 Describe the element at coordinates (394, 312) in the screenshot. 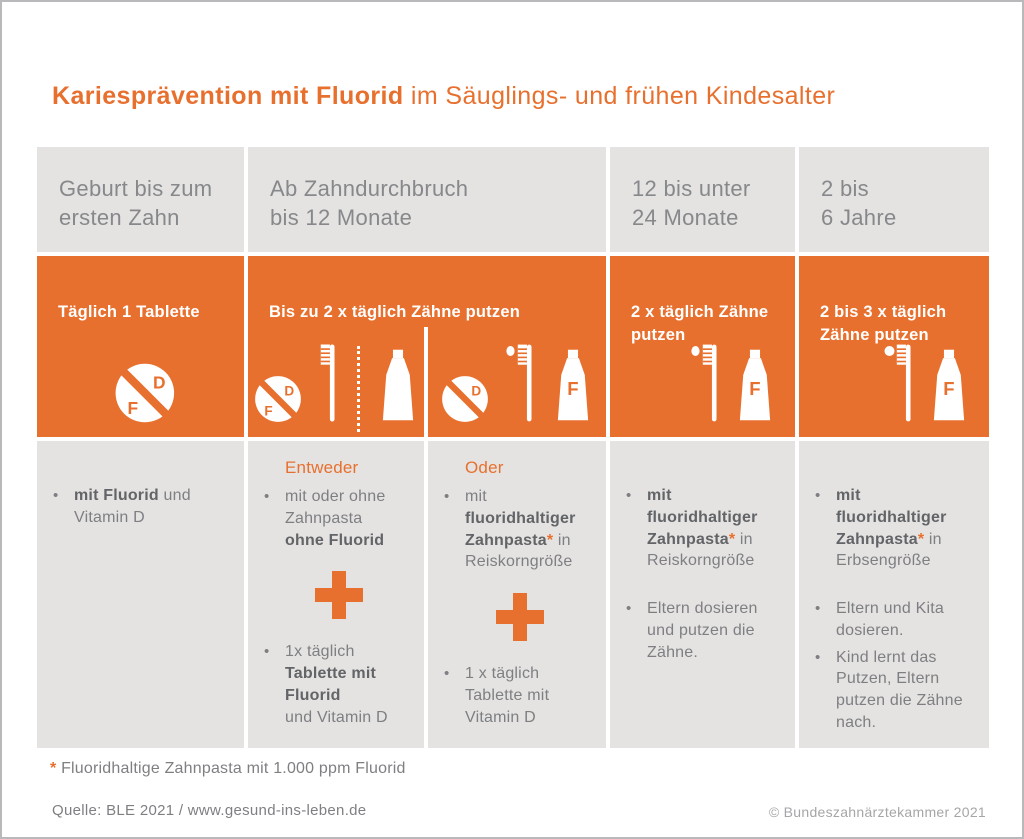

I see `action-label-col2: Bis zu 2 x täglich Zähne putzen` at that location.